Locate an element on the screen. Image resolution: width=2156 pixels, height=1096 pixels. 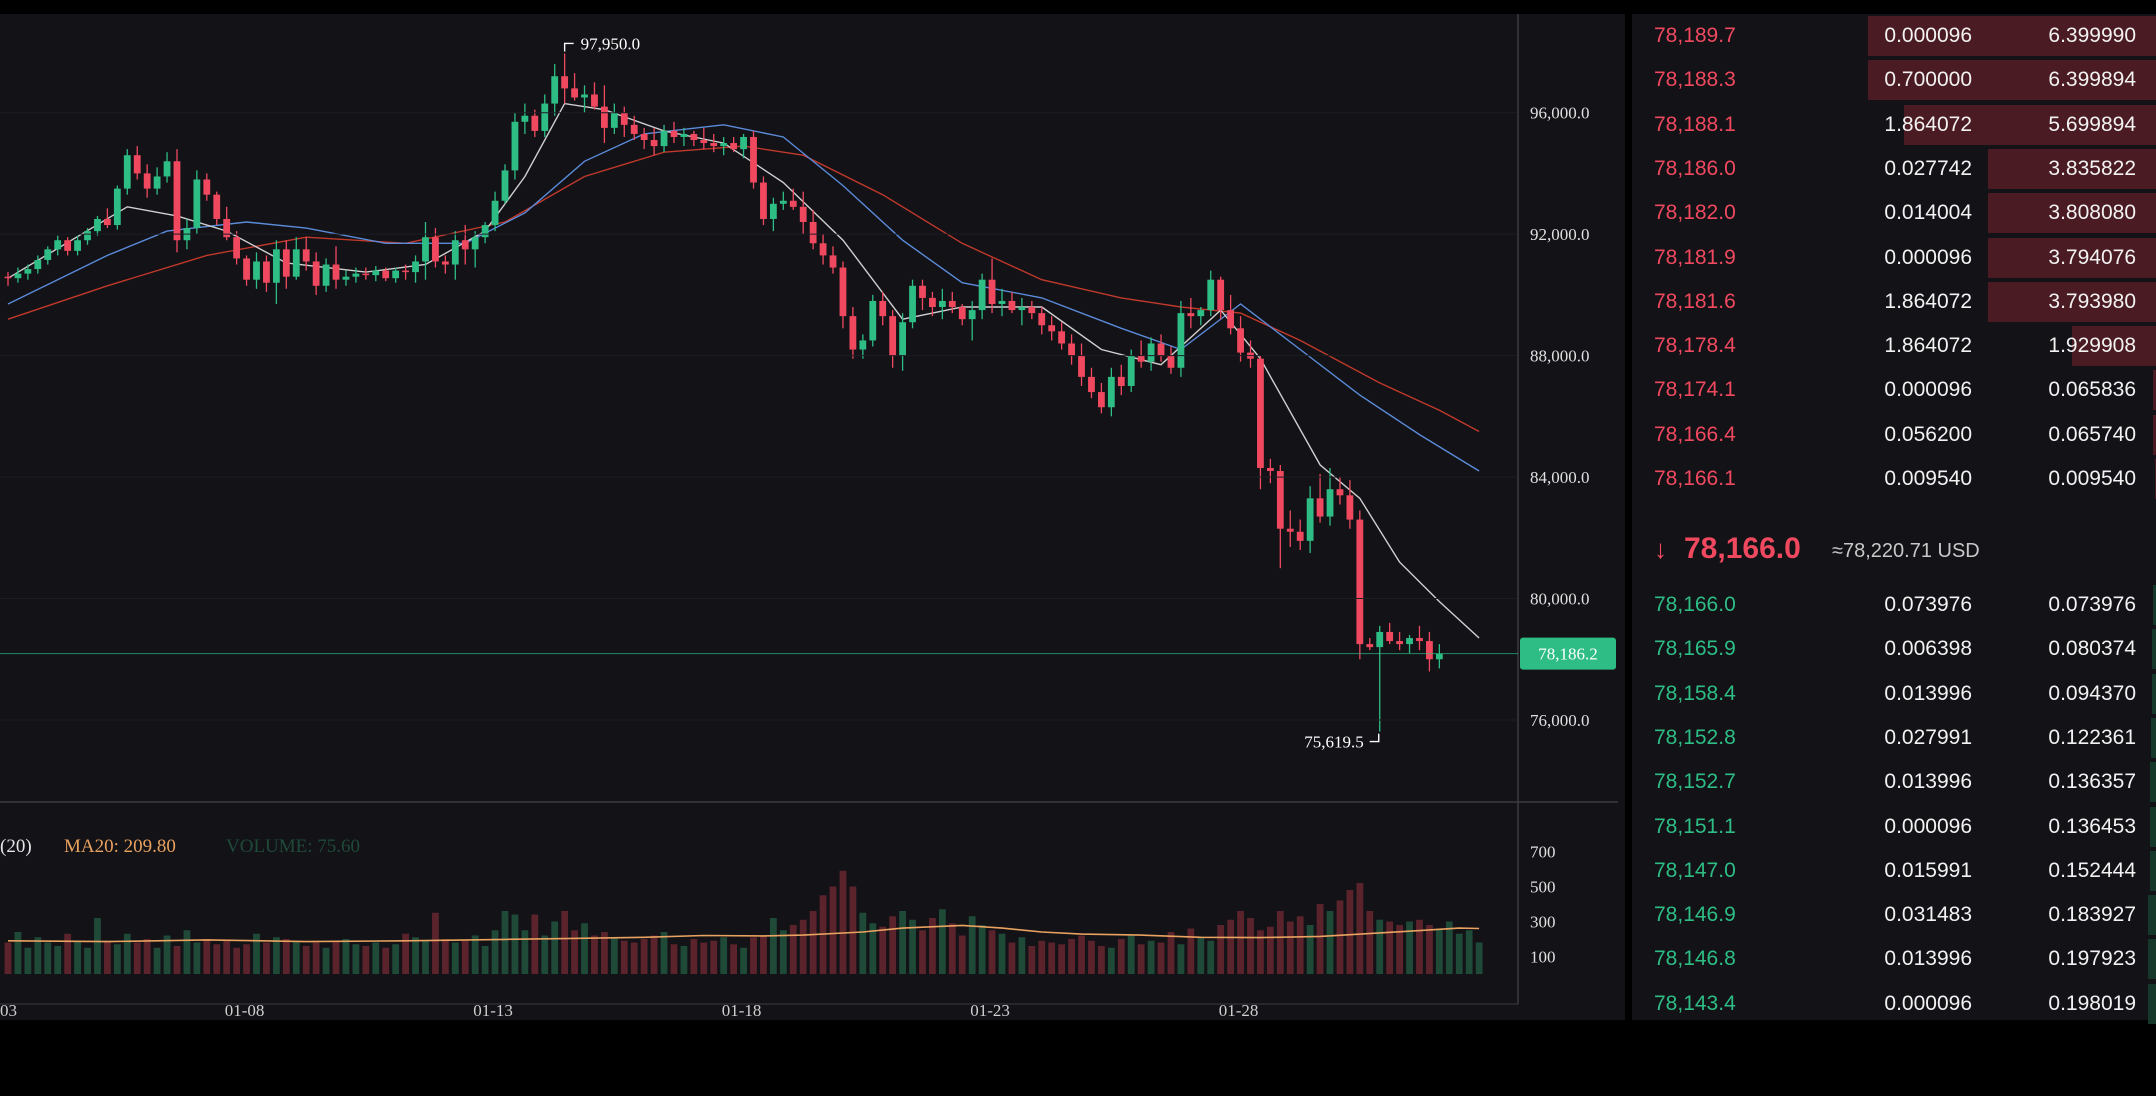
volume-ma20-line is located at coordinates (743, 933).